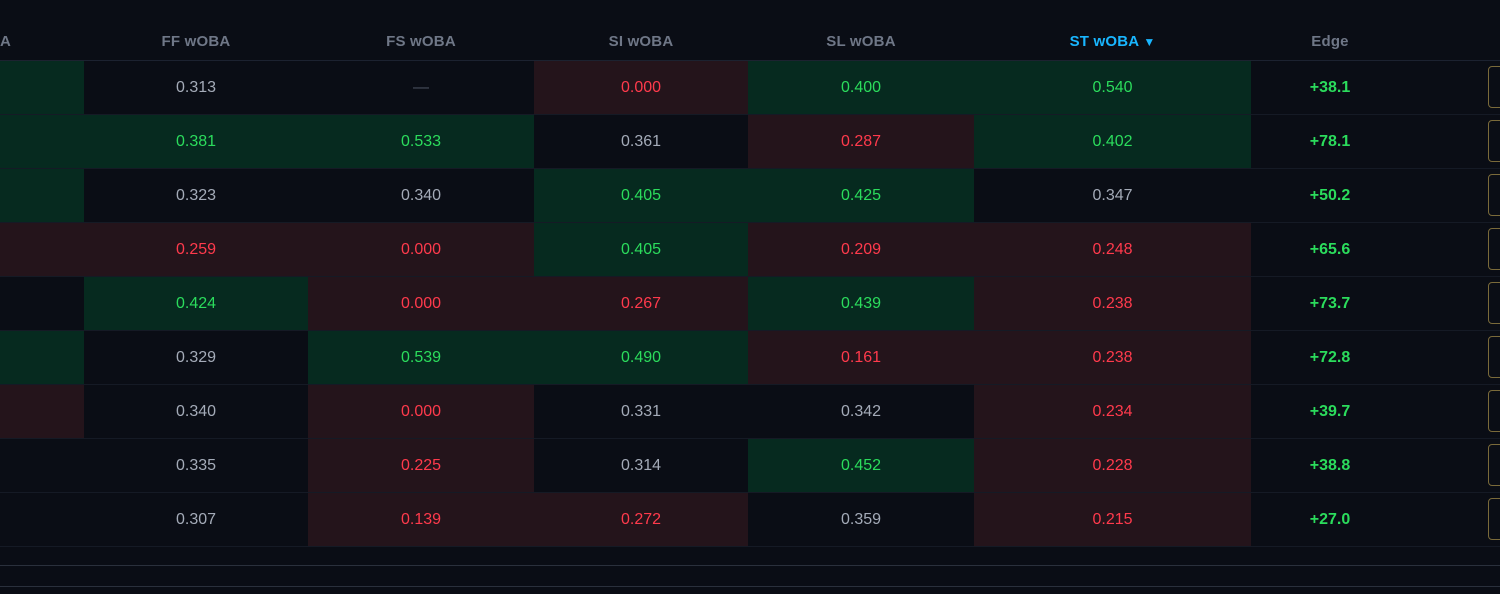 This screenshot has width=1500, height=594. I want to click on column-header-sl-woba: SL wOBA, so click(861, 30).